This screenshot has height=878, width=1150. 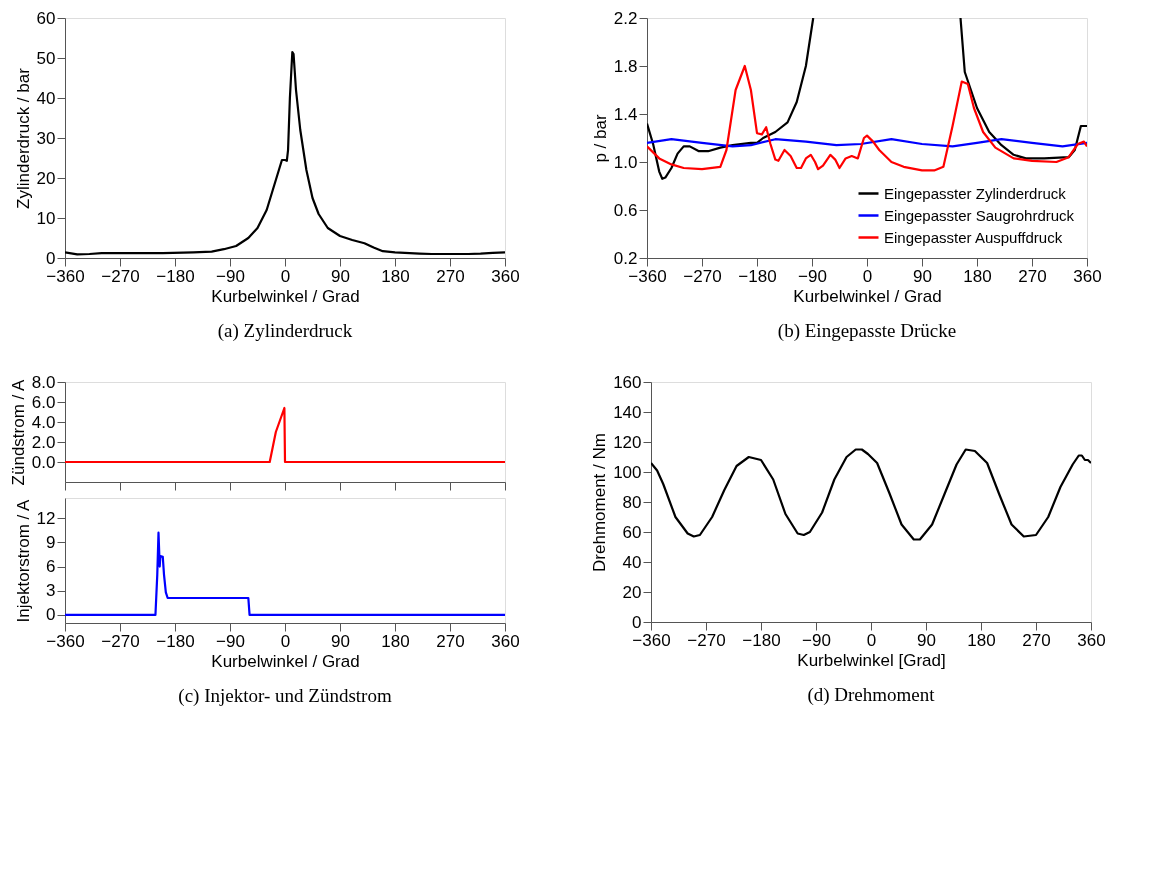 What do you see at coordinates (600, 502) in the screenshot?
I see `y-axis-title: Drehmoment / Nm` at bounding box center [600, 502].